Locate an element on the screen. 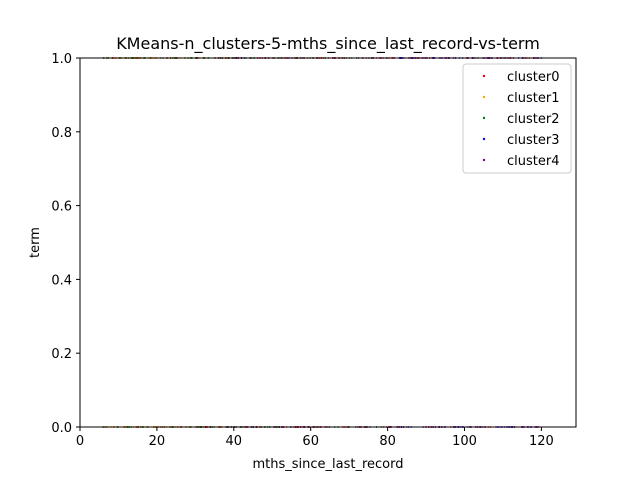 Image resolution: width=640 pixels, height=480 pixels. y-tick-label: 1.0 is located at coordinates (61, 59).